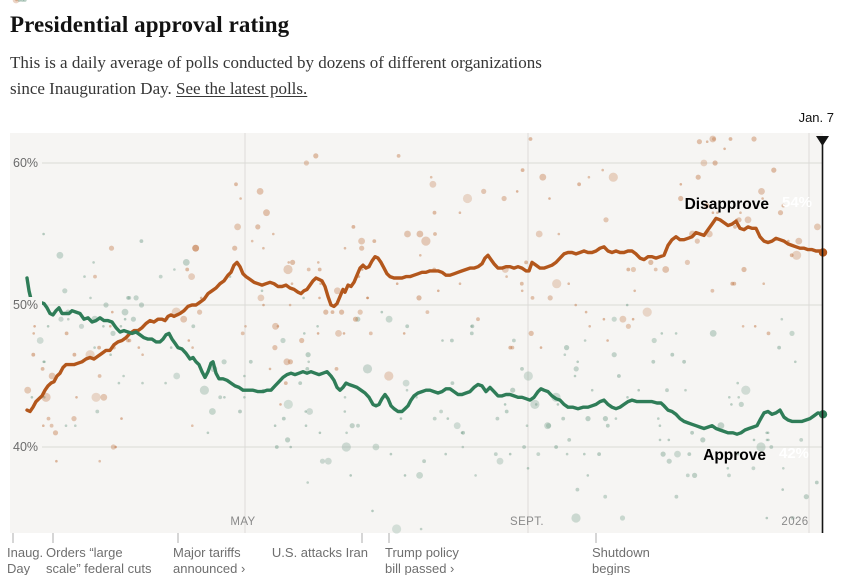 The width and height of the screenshot is (841, 575). What do you see at coordinates (25, 560) in the screenshot?
I see `event-annotation: Inaug. Day` at bounding box center [25, 560].